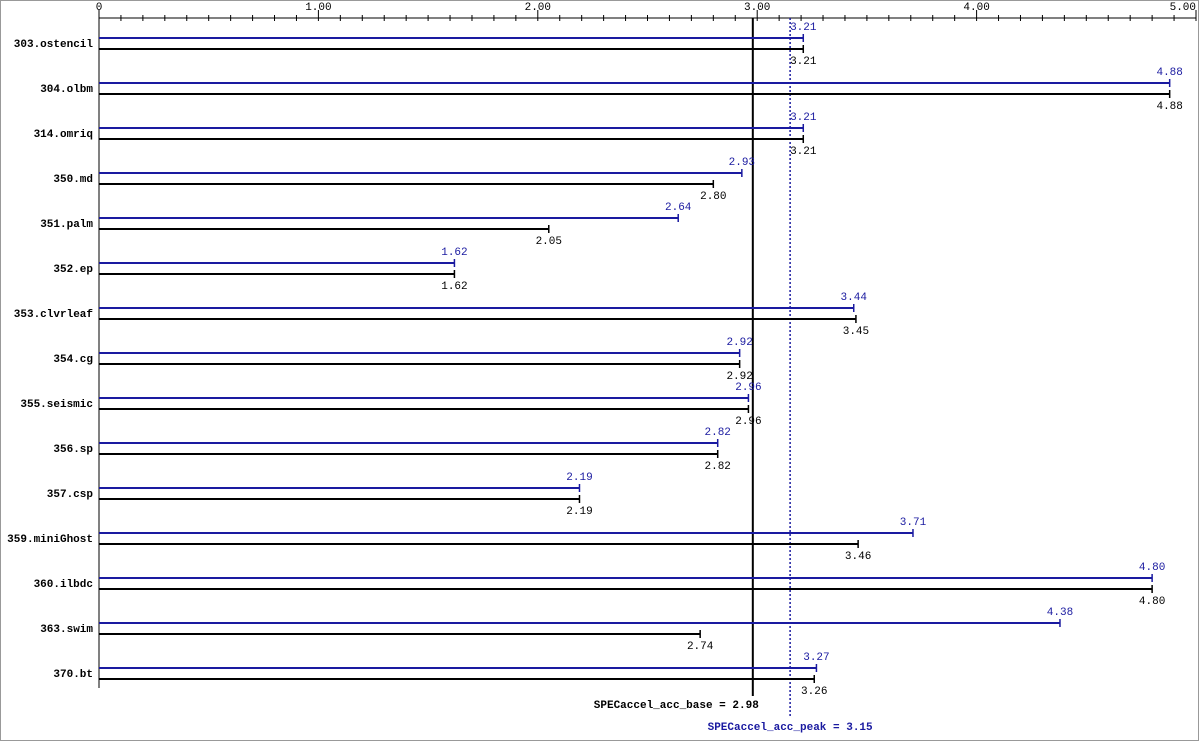 This screenshot has height=741, width=1199. I want to click on category-label: 357.csp, so click(70, 495).